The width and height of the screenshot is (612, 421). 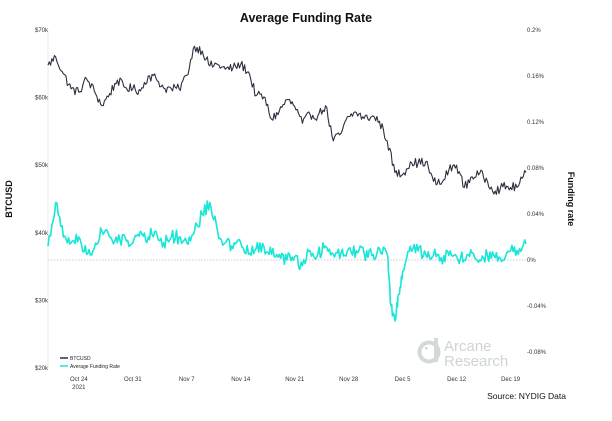 What do you see at coordinates (476, 361) in the screenshot?
I see `watermark-line2: Research` at bounding box center [476, 361].